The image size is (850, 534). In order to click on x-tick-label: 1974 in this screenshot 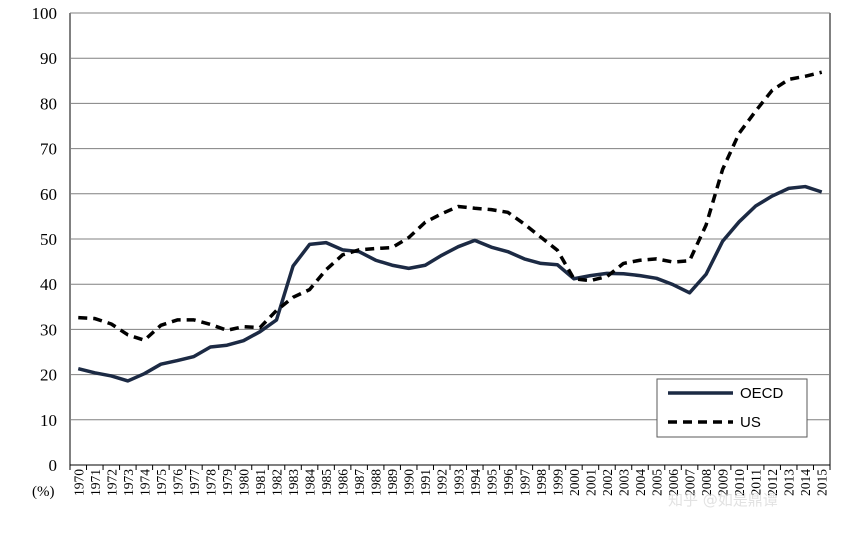, I will do `click(144, 482)`.